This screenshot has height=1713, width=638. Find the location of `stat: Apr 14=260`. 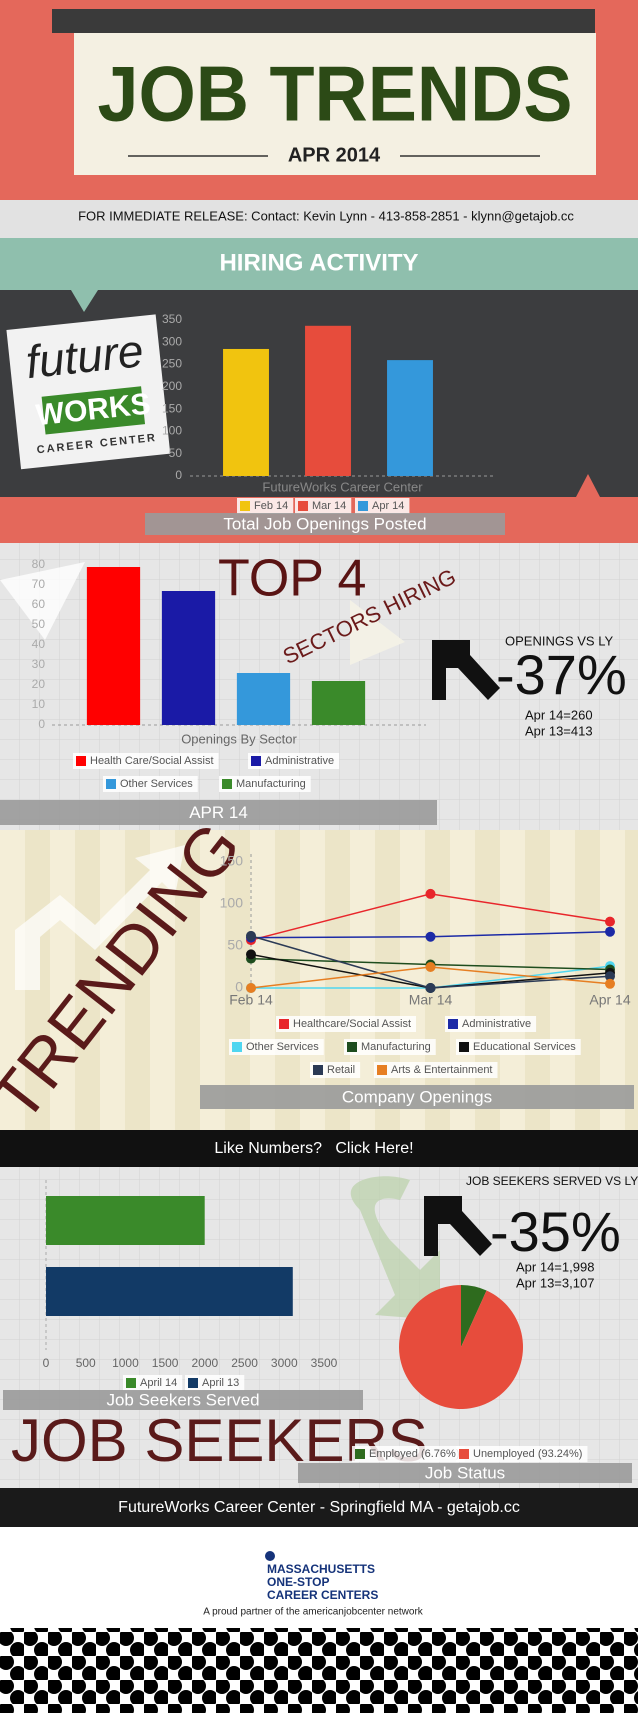

stat: Apr 14=260 is located at coordinates (559, 714).